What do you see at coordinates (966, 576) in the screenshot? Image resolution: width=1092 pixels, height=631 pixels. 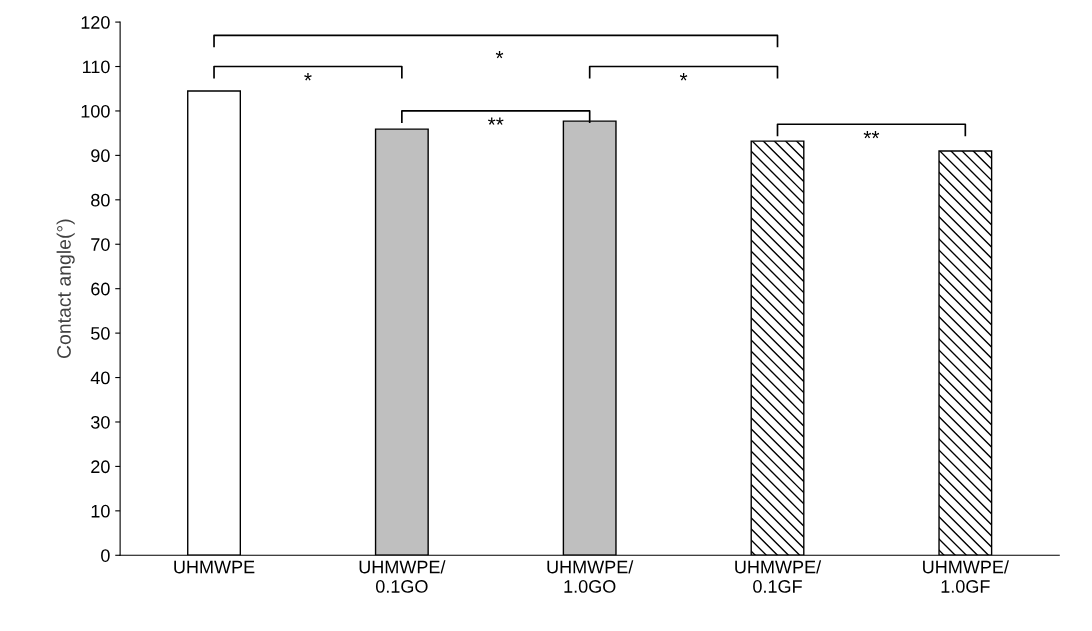 I see `x-tick-label: UHMWPE/ 1.0GF` at bounding box center [966, 576].